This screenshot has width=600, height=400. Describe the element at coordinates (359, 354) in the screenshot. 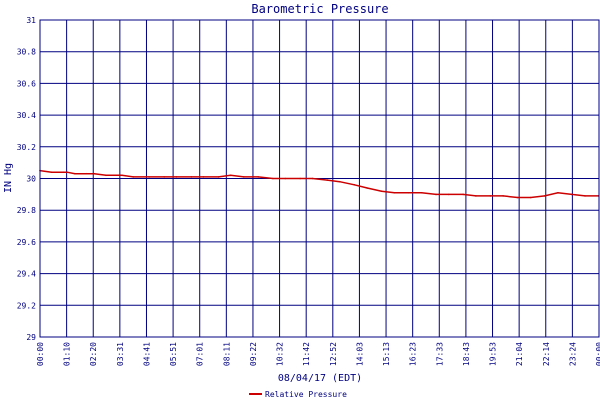

I see `x-tick-label: 14:03` at that location.